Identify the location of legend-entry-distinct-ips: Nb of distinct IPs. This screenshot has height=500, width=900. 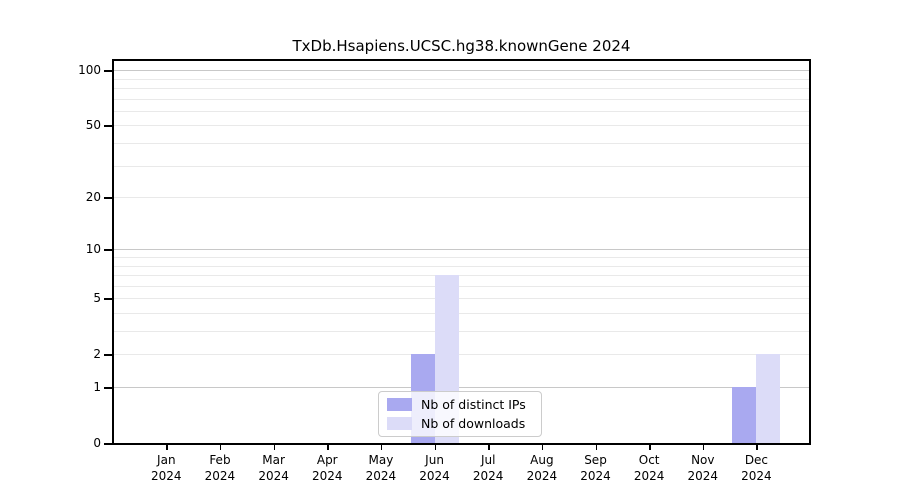
(460, 404).